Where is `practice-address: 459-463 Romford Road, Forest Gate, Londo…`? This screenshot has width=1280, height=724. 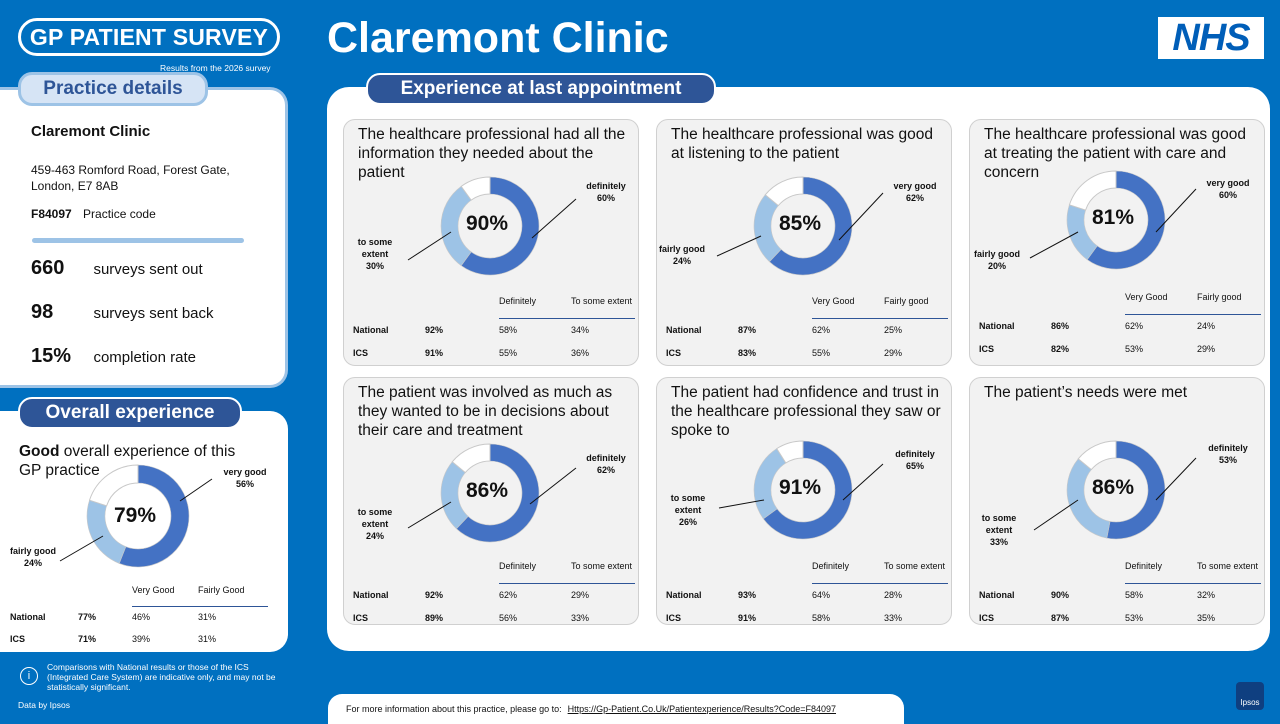
practice-address: 459-463 Romford Road, Forest Gate, Londo… is located at coordinates (130, 178).